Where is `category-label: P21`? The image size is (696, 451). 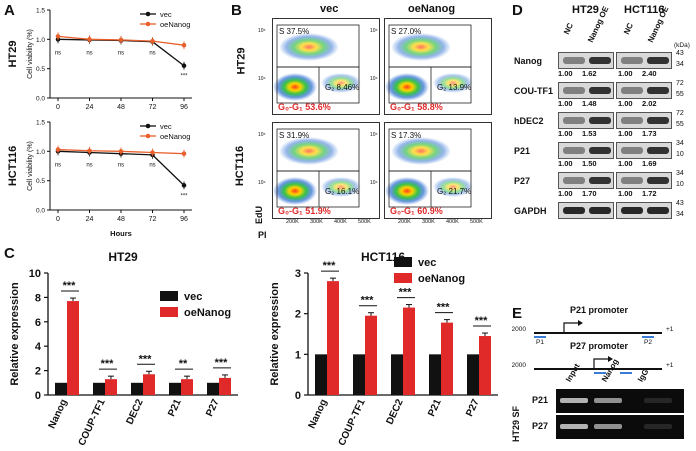 category-label: P21 is located at coordinates (175, 407).